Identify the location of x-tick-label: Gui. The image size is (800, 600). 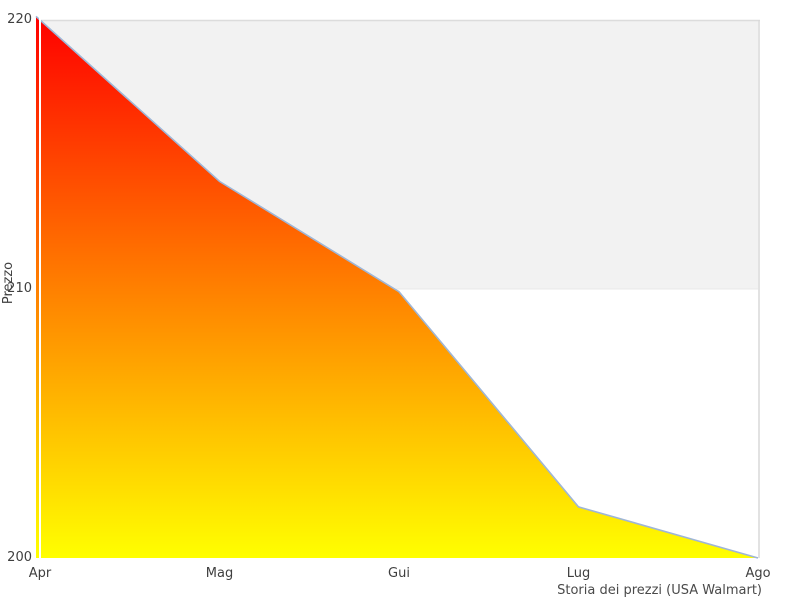
(399, 573).